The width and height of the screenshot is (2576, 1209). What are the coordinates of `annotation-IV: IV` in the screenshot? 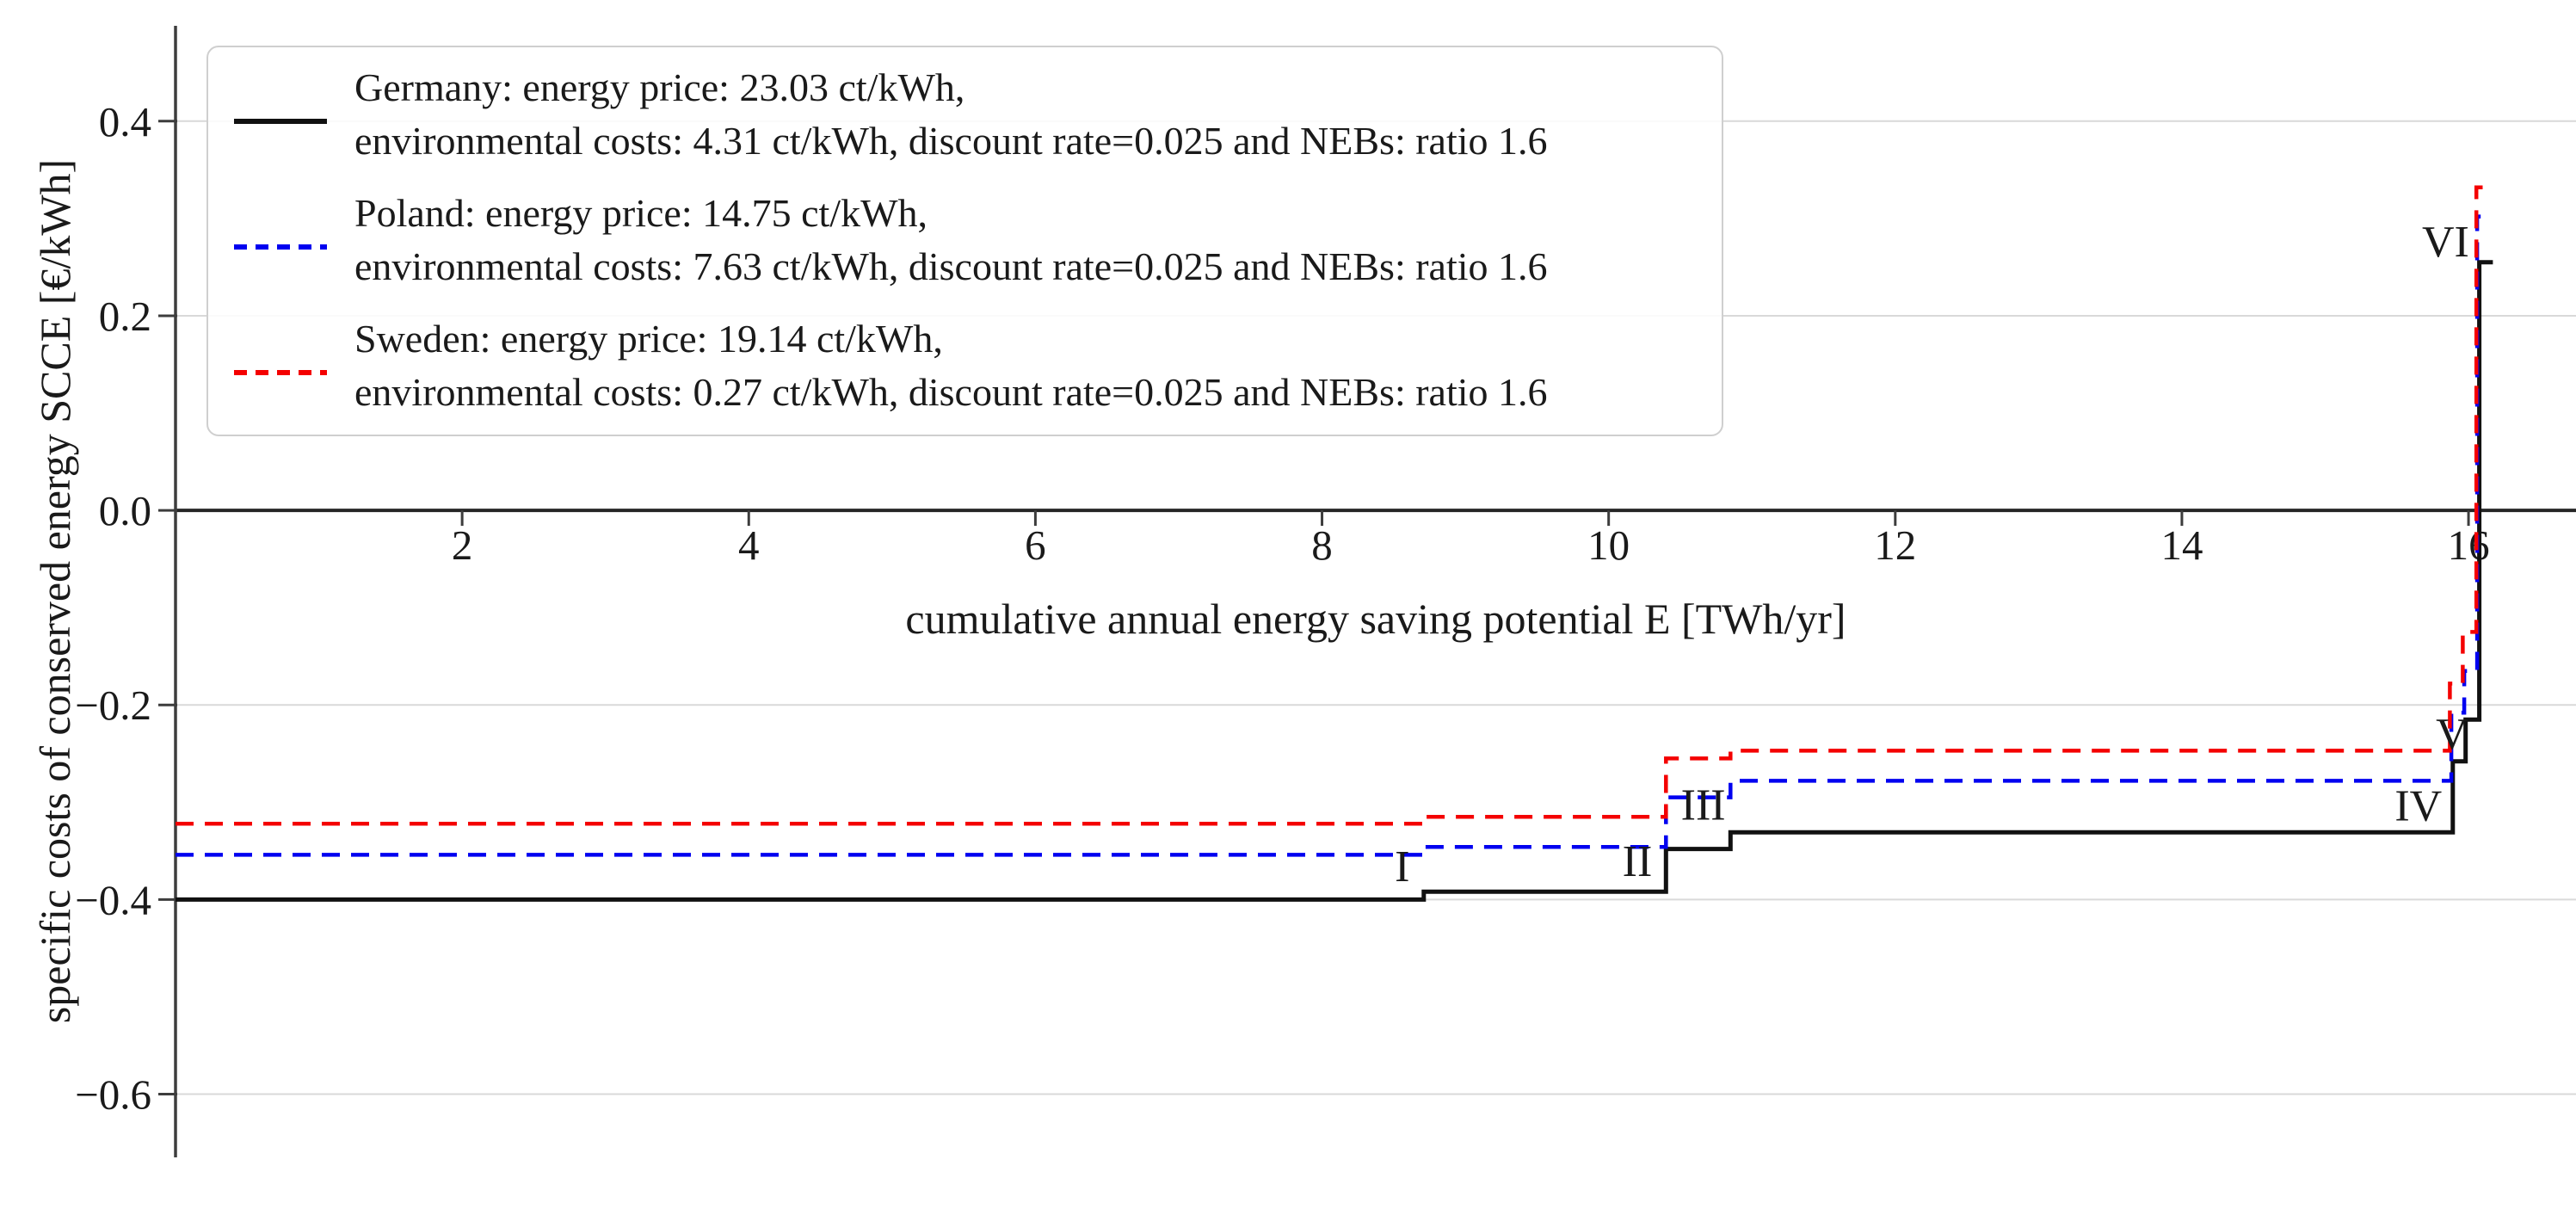 It's located at (2418, 806).